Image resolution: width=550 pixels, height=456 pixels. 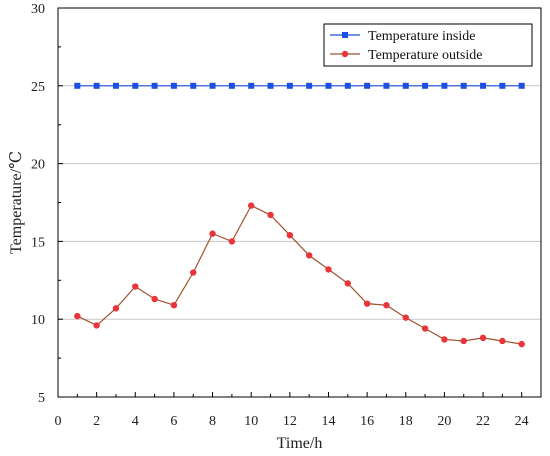 I want to click on y-axis-ticks: 5 10 15 20 25 30, so click(x=47, y=204).